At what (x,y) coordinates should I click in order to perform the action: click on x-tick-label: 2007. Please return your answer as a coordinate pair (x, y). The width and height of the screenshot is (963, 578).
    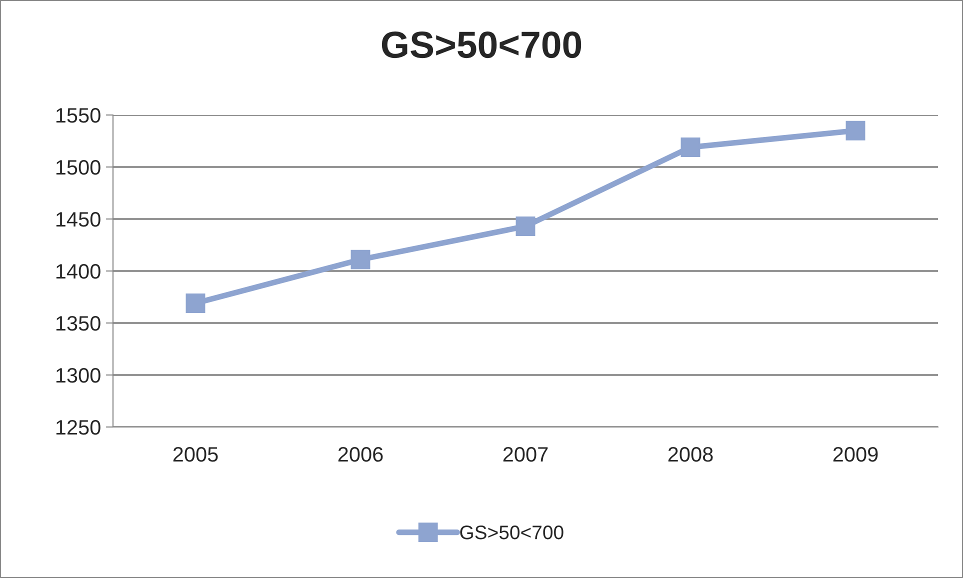
    Looking at the image, I should click on (525, 454).